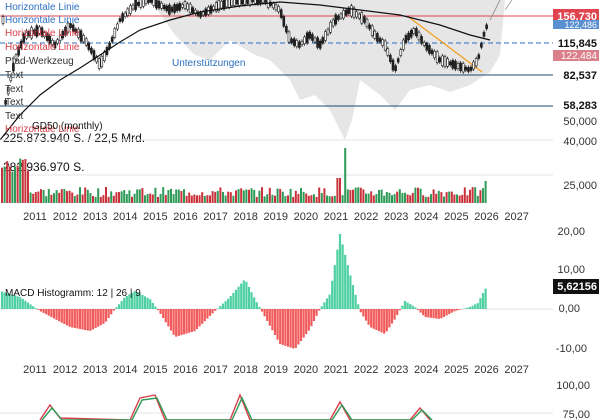 Image resolution: width=599 pixels, height=420 pixels. I want to click on stoch-d-line, so click(237, 408).